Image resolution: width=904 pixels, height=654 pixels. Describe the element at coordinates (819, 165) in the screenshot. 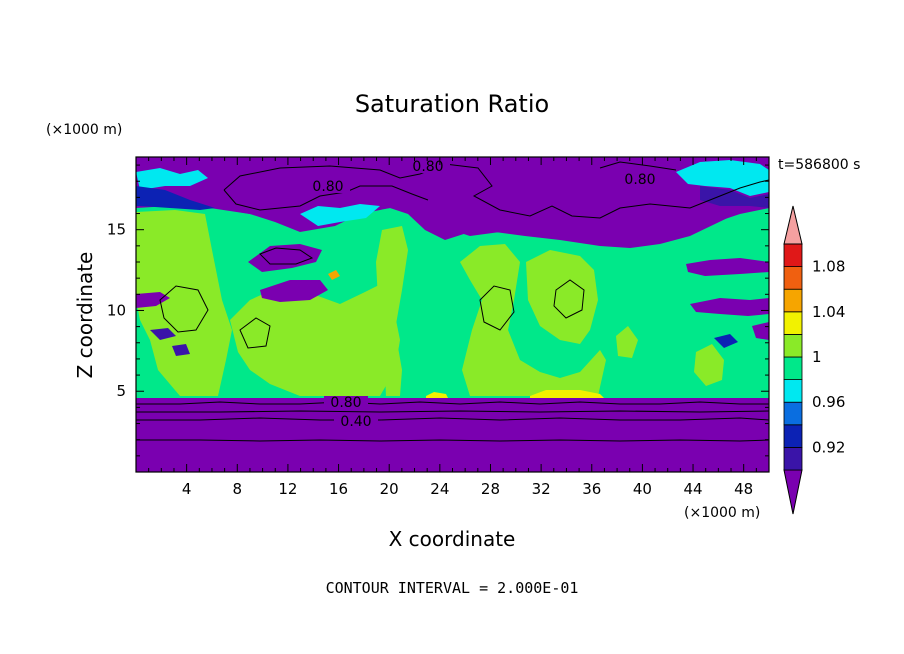

I see `time-label: t=586800 s` at that location.